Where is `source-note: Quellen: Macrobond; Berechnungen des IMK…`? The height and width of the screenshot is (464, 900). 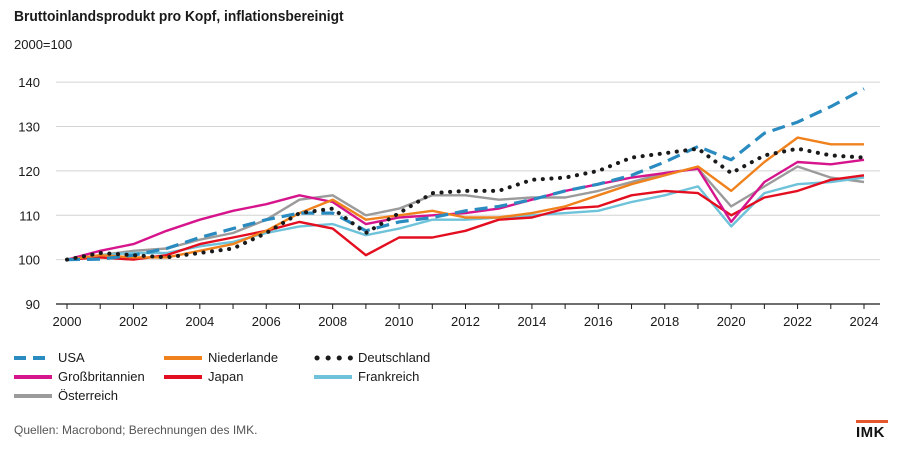
source-note: Quellen: Macrobond; Berechnungen des IMK… is located at coordinates (136, 430).